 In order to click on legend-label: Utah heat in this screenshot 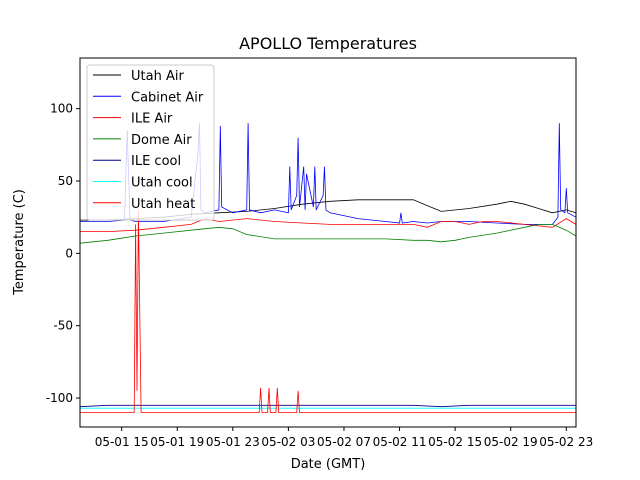, I will do `click(163, 204)`.